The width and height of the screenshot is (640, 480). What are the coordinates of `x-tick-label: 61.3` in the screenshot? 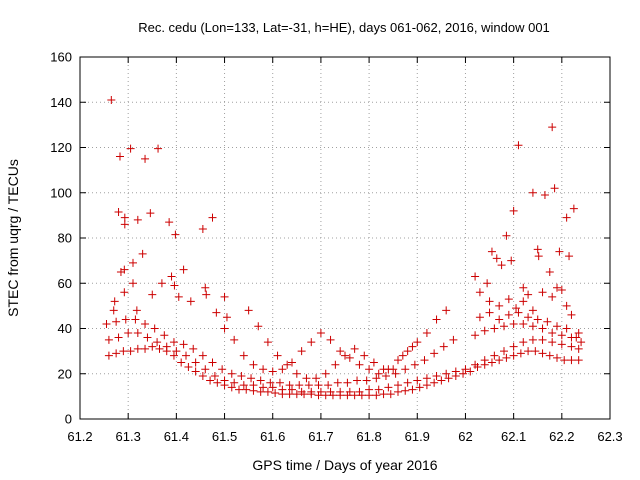 It's located at (128, 436).